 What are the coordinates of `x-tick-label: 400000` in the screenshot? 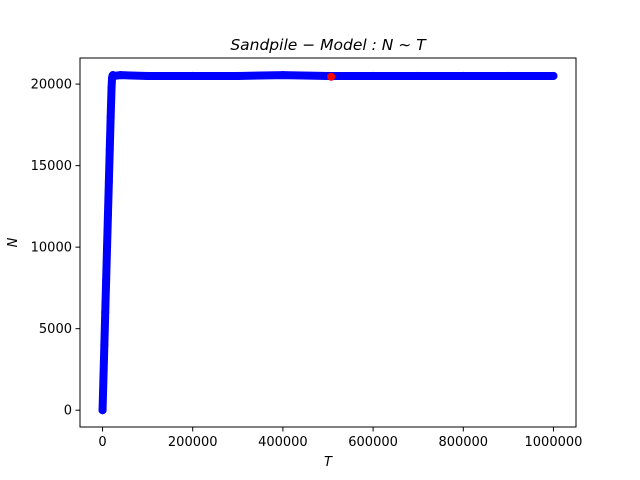 It's located at (283, 442).